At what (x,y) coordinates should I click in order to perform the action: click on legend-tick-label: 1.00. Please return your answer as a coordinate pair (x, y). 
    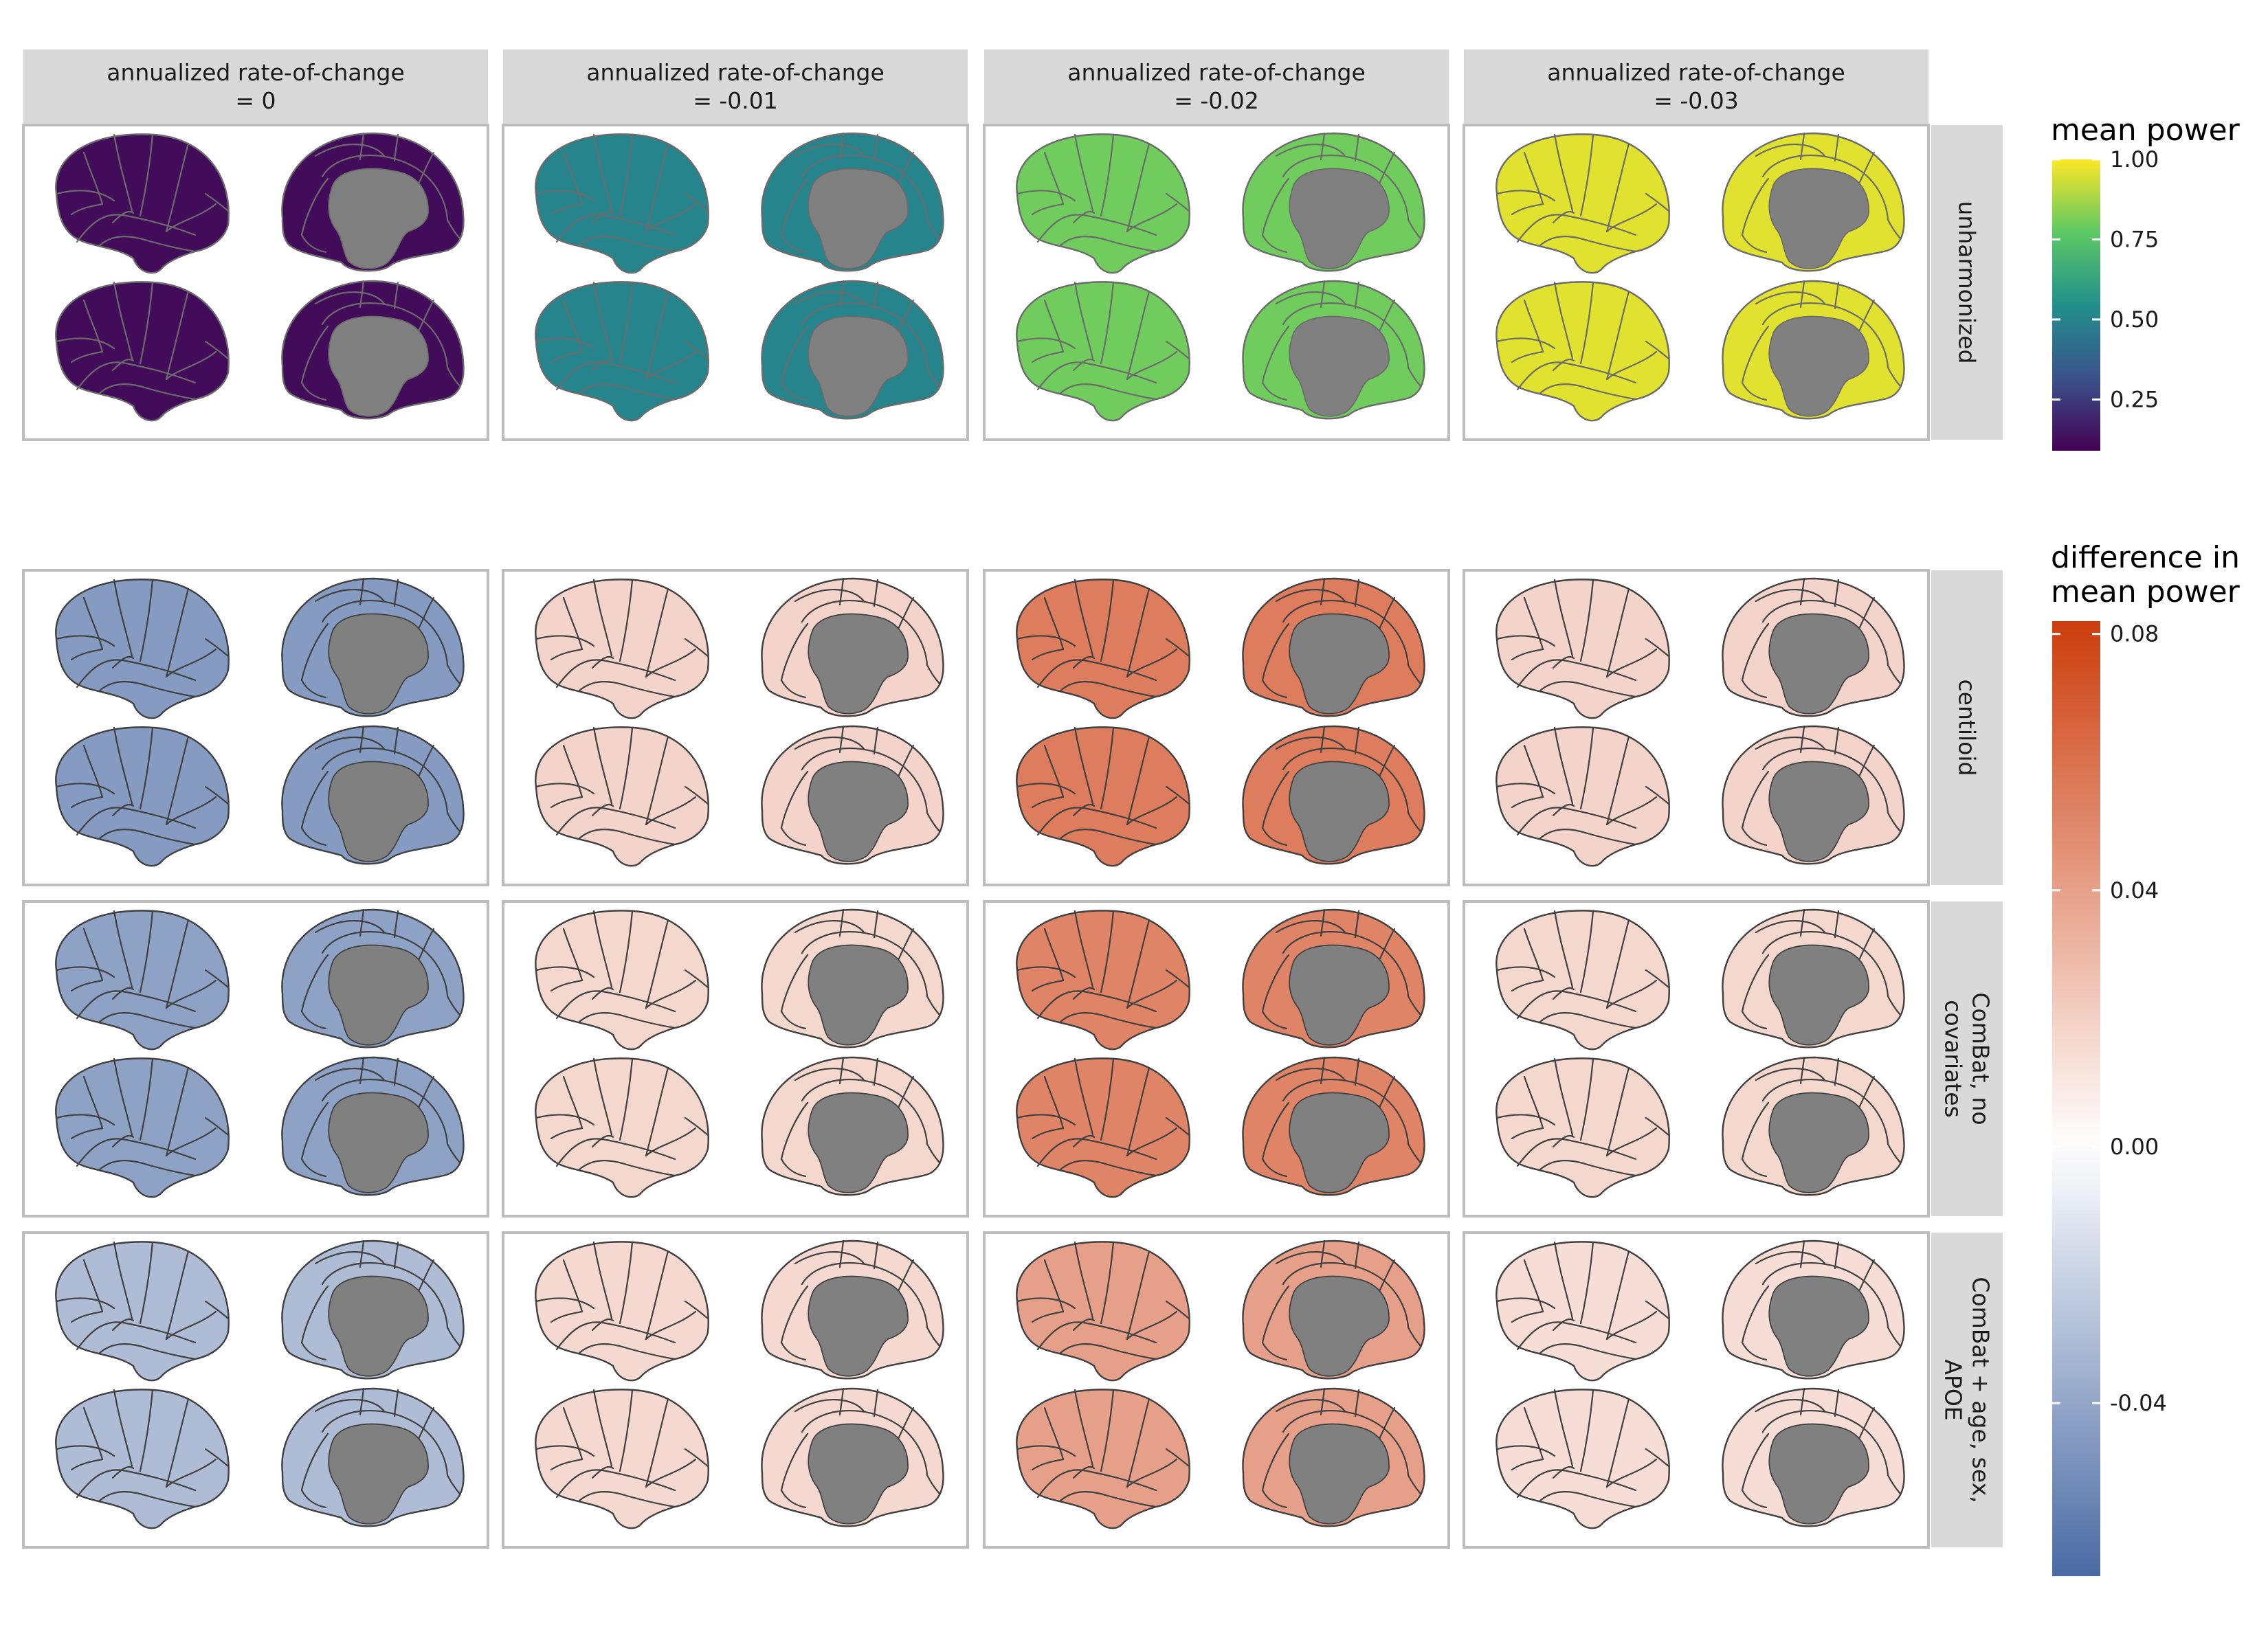
    Looking at the image, I should click on (2134, 159).